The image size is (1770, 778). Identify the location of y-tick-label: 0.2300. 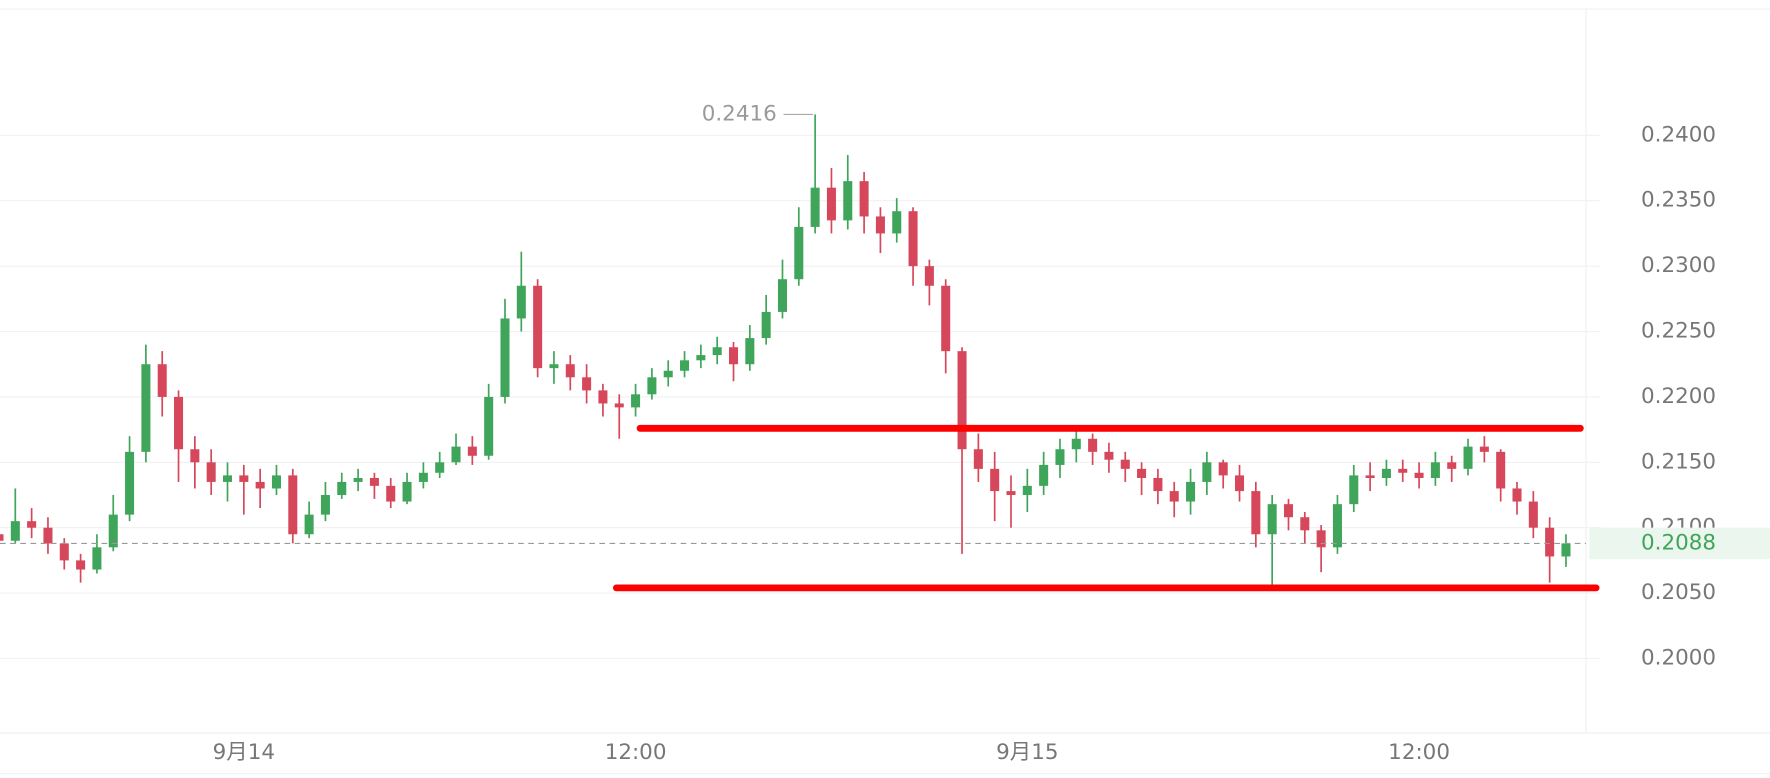
(1678, 265).